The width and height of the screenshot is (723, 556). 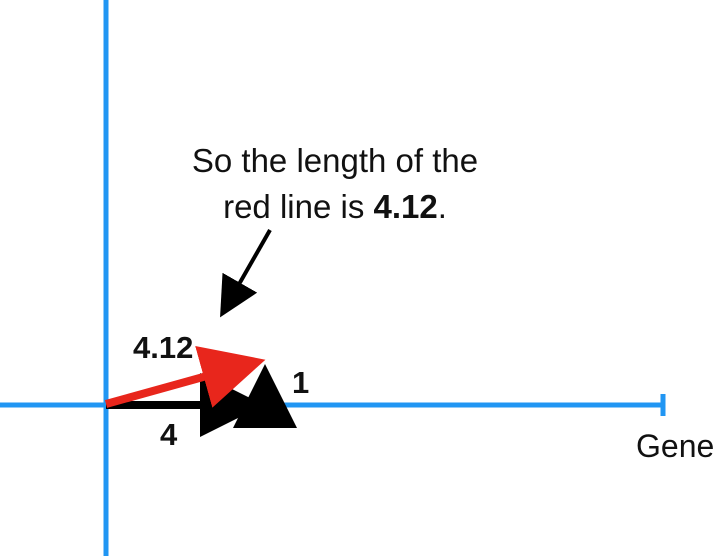 I want to click on horizontal-leg-label: 4, so click(x=169, y=434).